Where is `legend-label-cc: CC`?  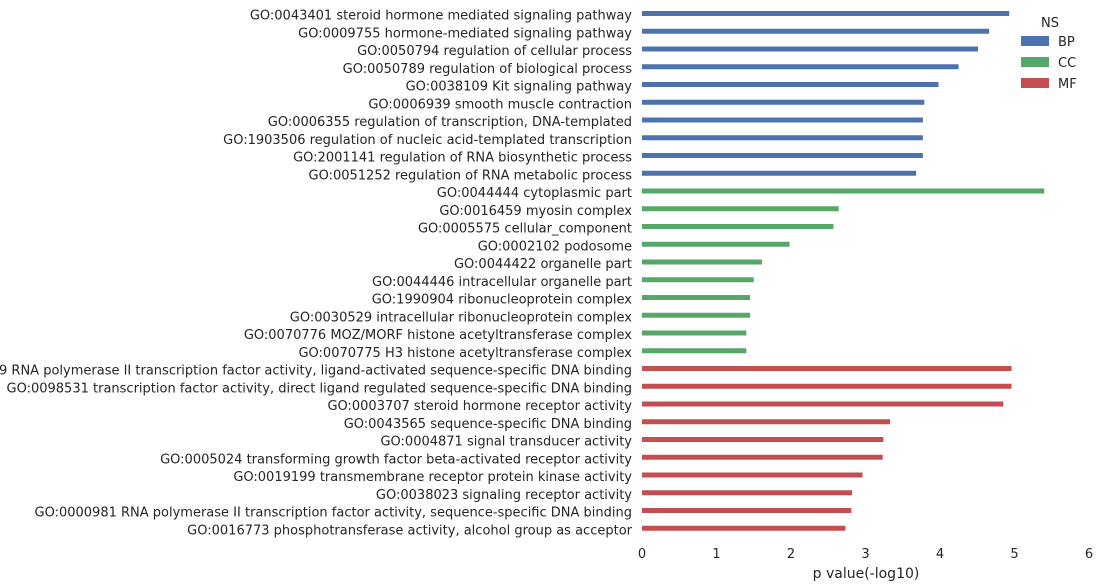
legend-label-cc: CC is located at coordinates (1067, 63).